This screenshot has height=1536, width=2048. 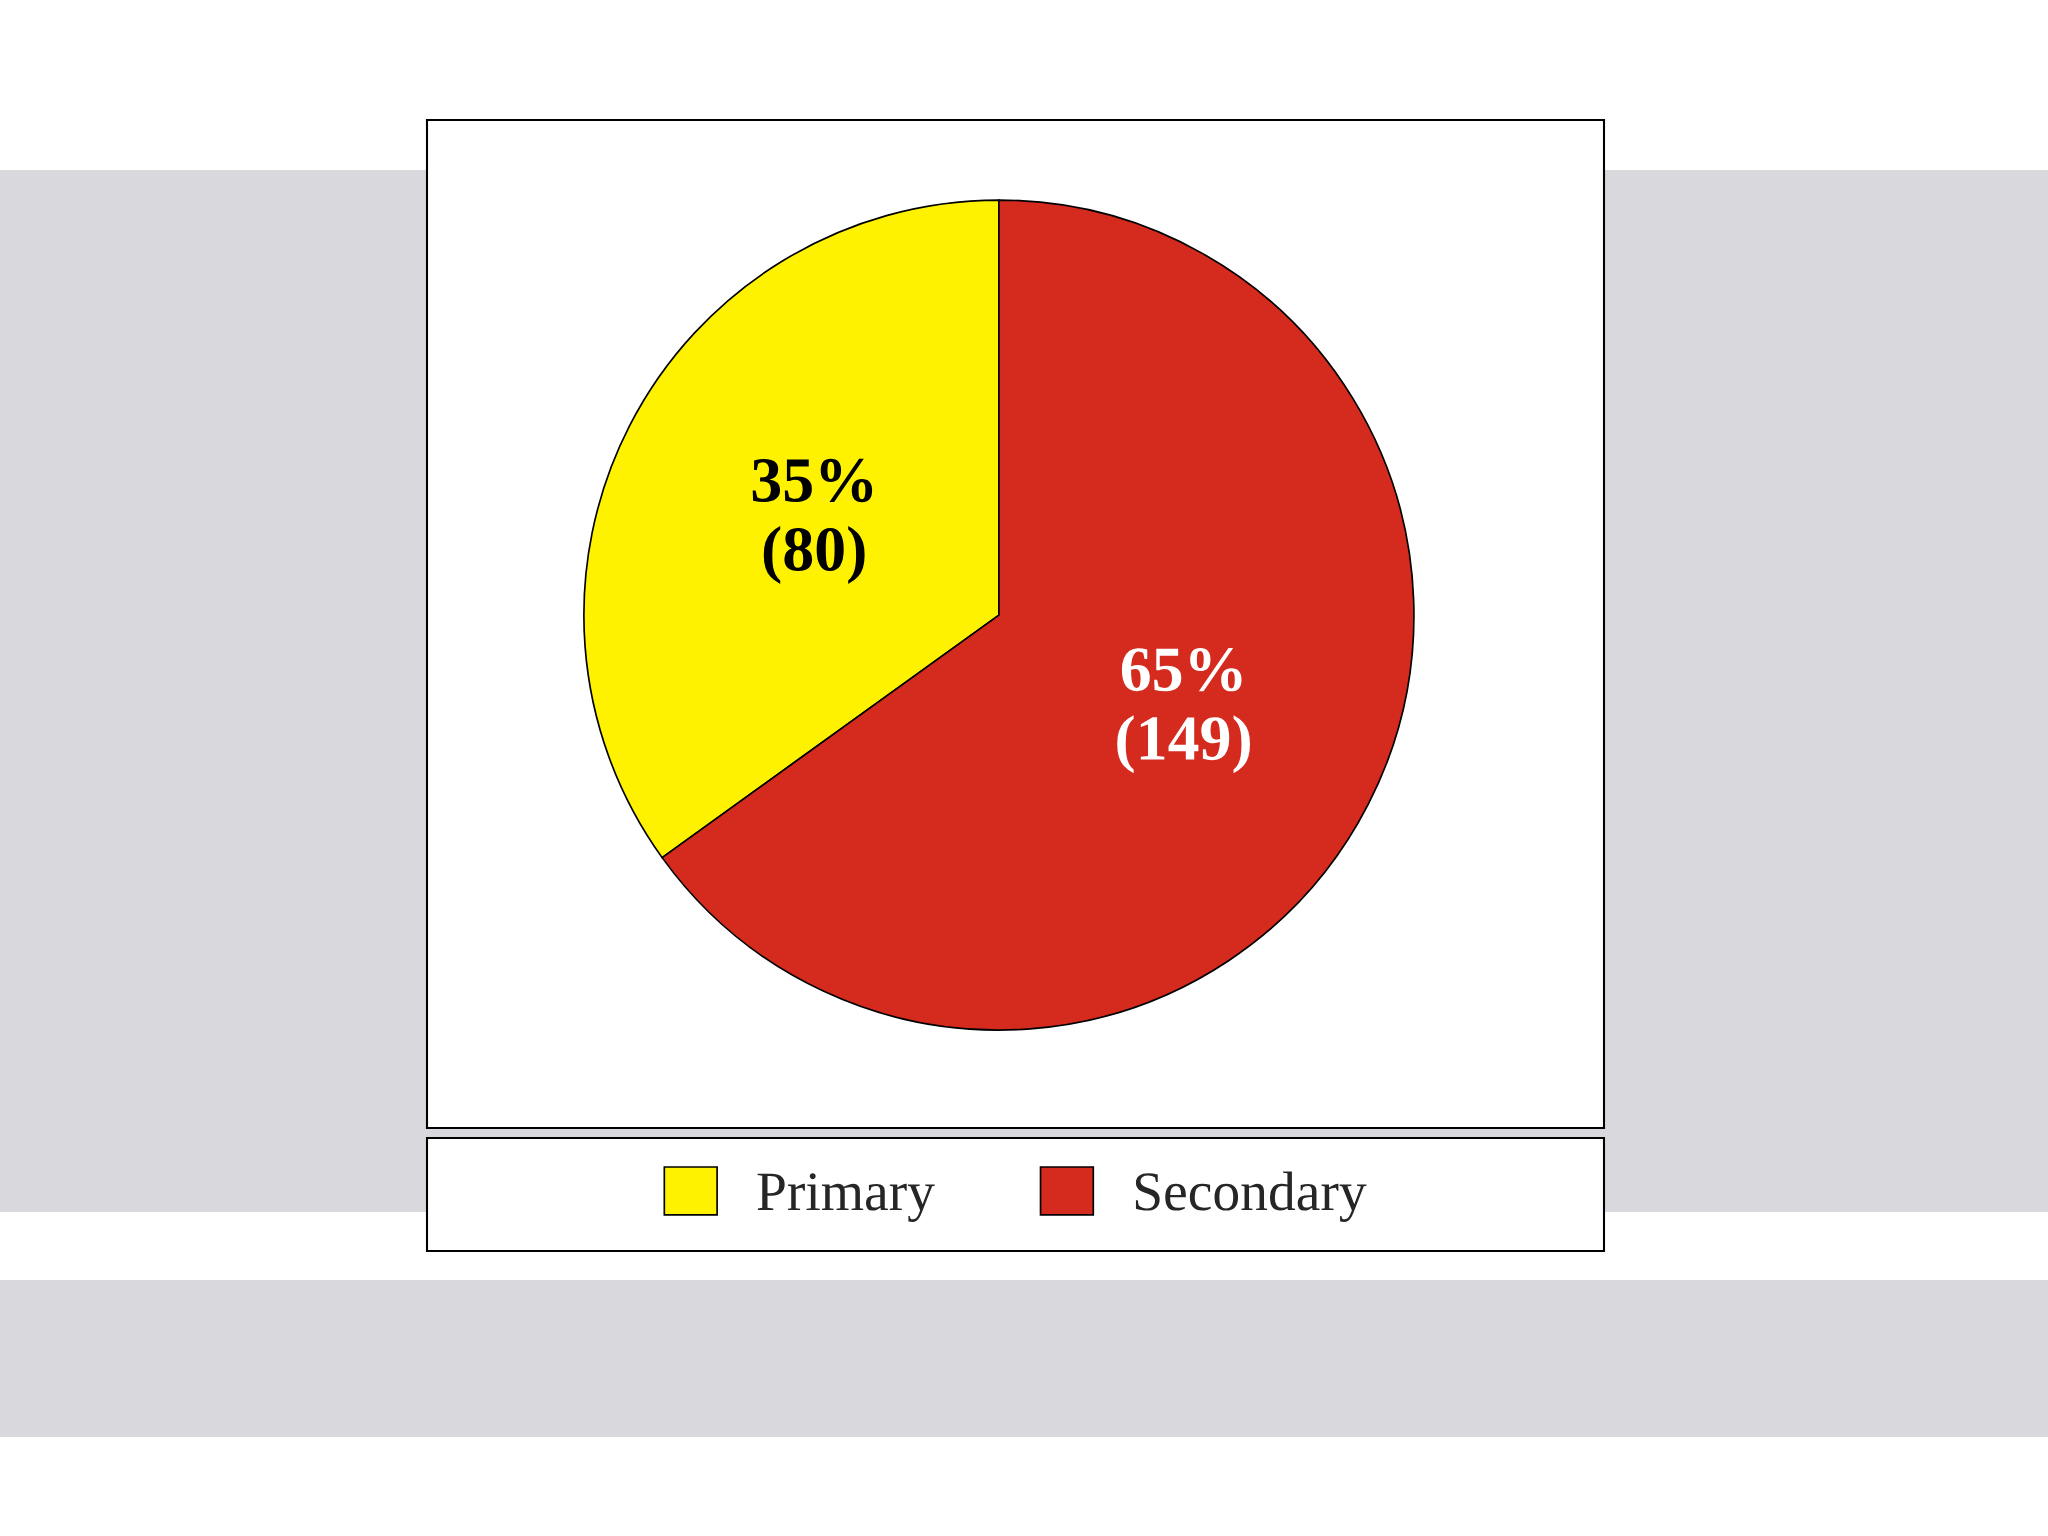 I want to click on data-label: 65% (149), so click(x=1183, y=711).